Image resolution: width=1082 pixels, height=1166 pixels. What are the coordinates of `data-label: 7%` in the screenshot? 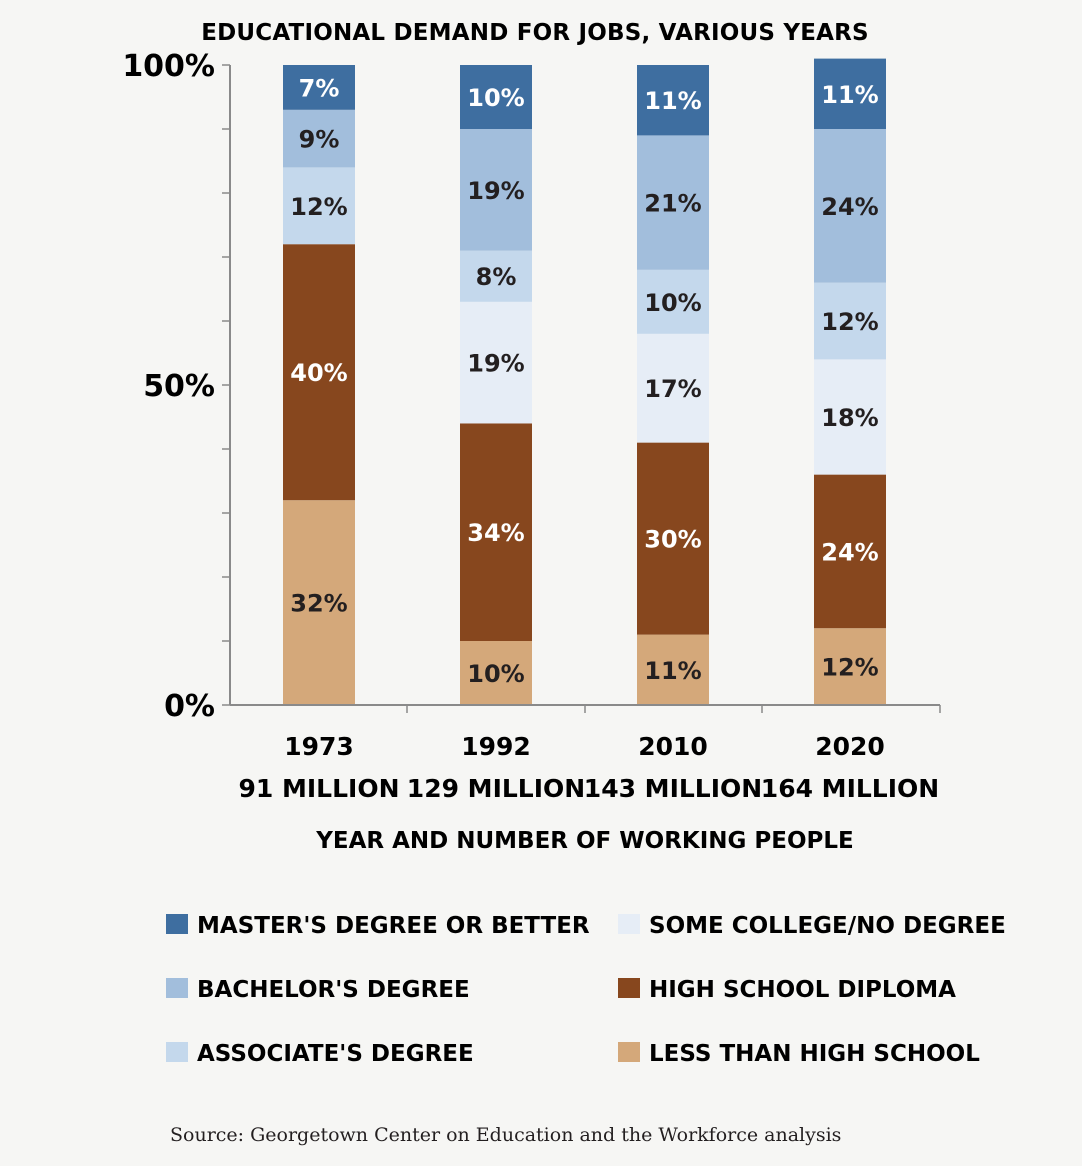 It's located at (319, 88).